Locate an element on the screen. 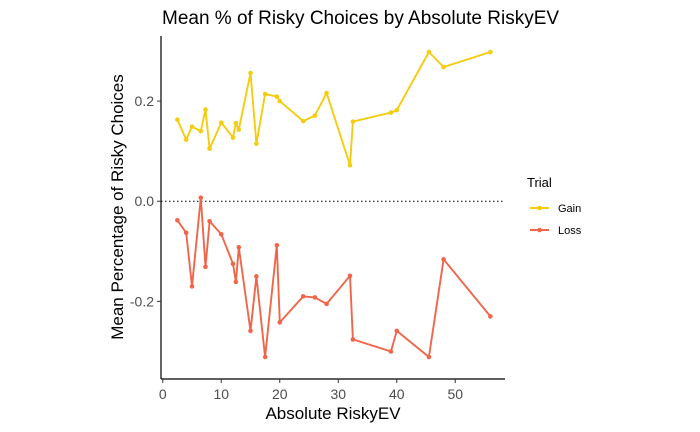  y-tick-label: 0.0 is located at coordinates (145, 201).